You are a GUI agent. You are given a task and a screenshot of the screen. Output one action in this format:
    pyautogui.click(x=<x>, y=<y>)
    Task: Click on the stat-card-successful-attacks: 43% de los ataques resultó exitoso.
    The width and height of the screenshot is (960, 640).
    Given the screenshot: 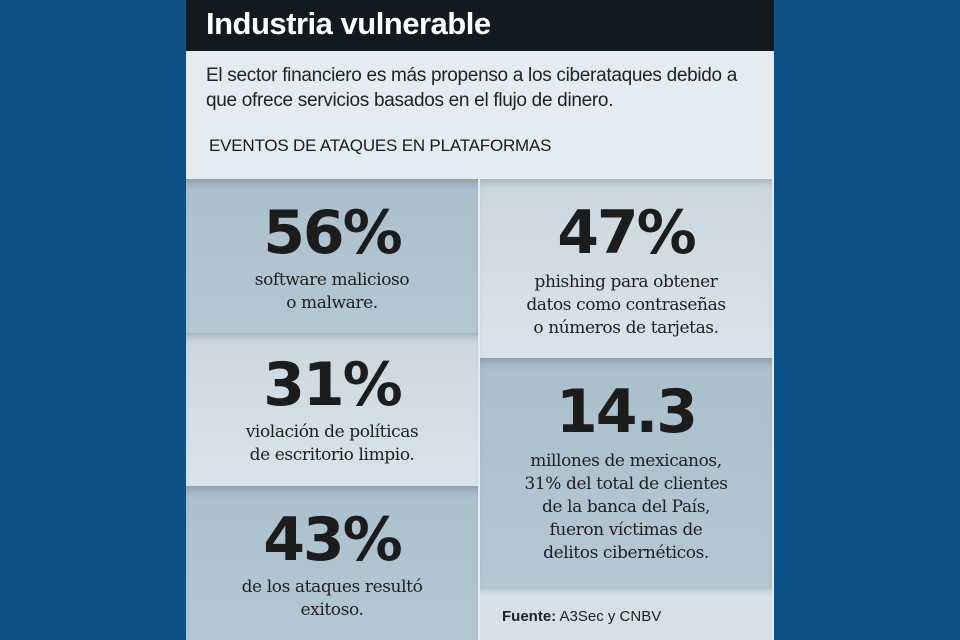 What is the action you would take?
    pyautogui.click(x=332, y=563)
    